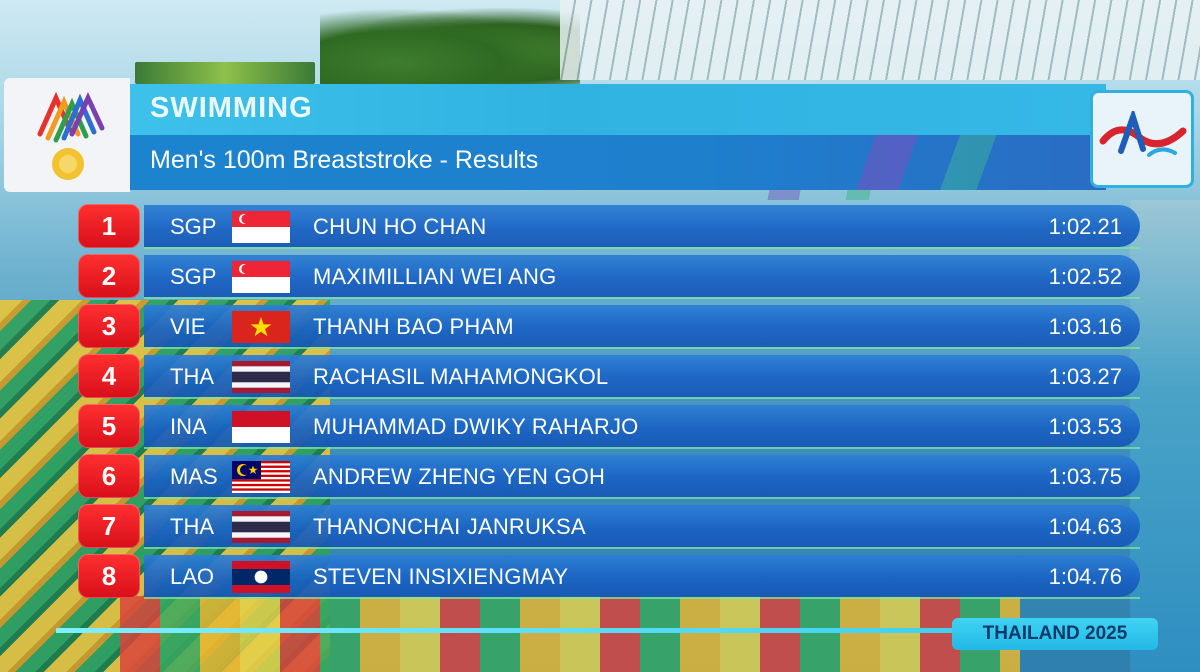 The height and width of the screenshot is (672, 1200). What do you see at coordinates (1085, 376) in the screenshot?
I see `finish-time: 1:03.27` at bounding box center [1085, 376].